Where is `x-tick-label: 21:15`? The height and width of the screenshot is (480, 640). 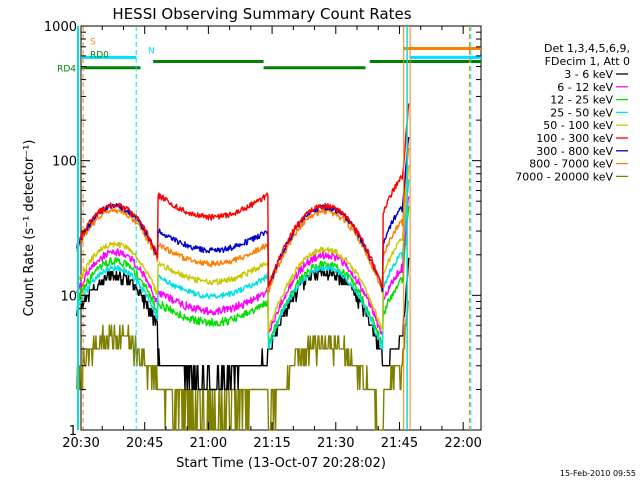
x-tick-label: 21:15 is located at coordinates (271, 443).